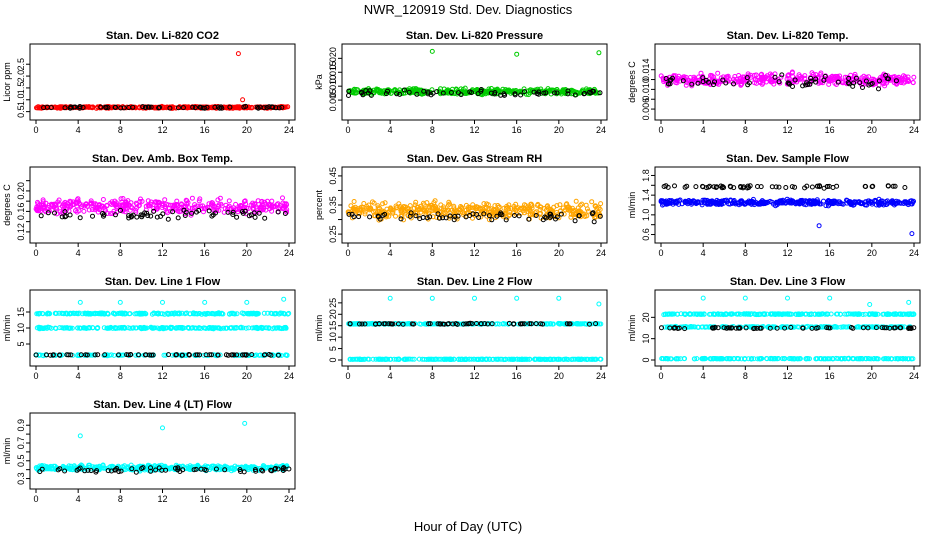  What do you see at coordinates (468, 9) in the screenshot?
I see `figure-title: NWR_120919 Std. Dev. Diagnostics` at bounding box center [468, 9].